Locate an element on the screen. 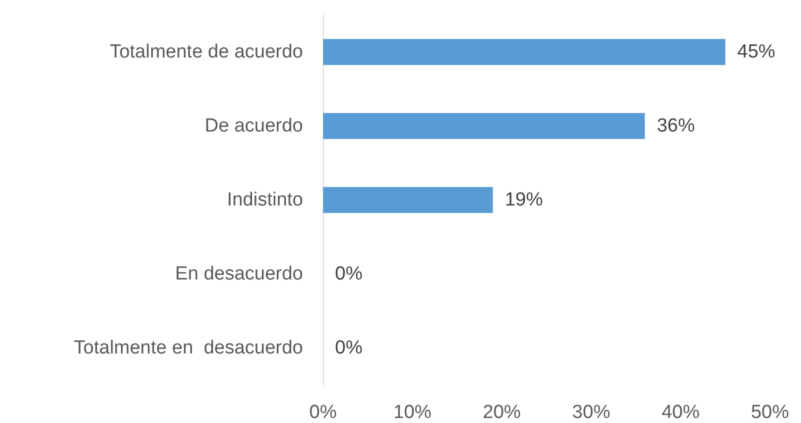 The width and height of the screenshot is (801, 423). x-tick-label: 50% is located at coordinates (770, 412).